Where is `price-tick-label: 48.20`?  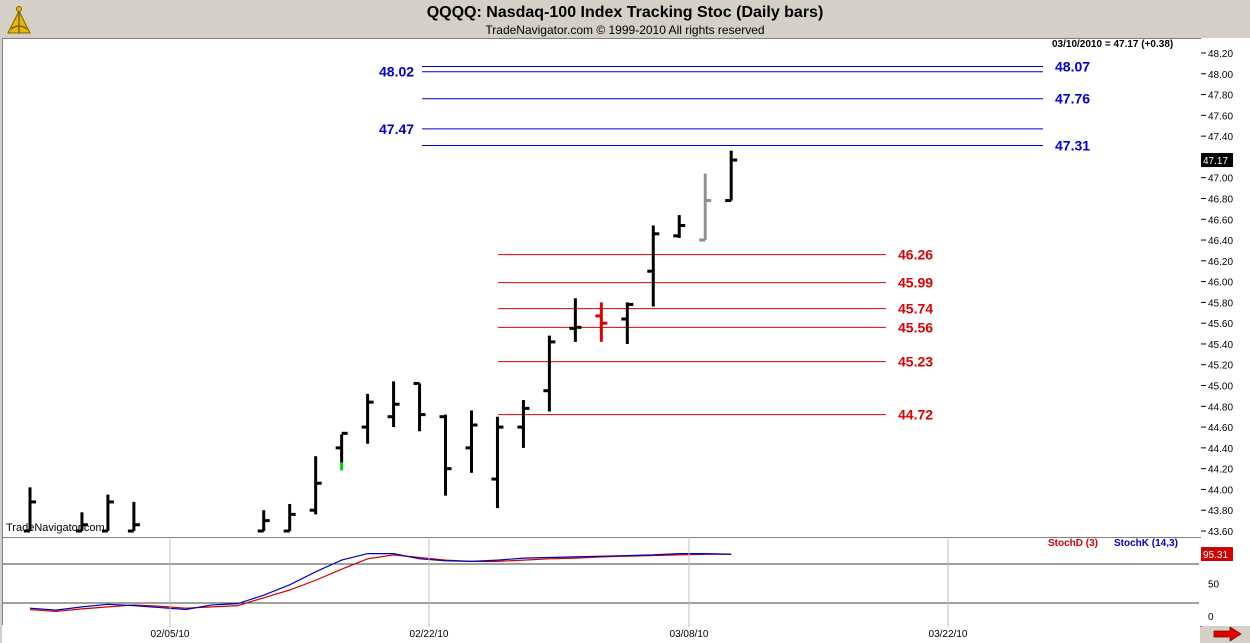 price-tick-label: 48.20 is located at coordinates (1220, 54).